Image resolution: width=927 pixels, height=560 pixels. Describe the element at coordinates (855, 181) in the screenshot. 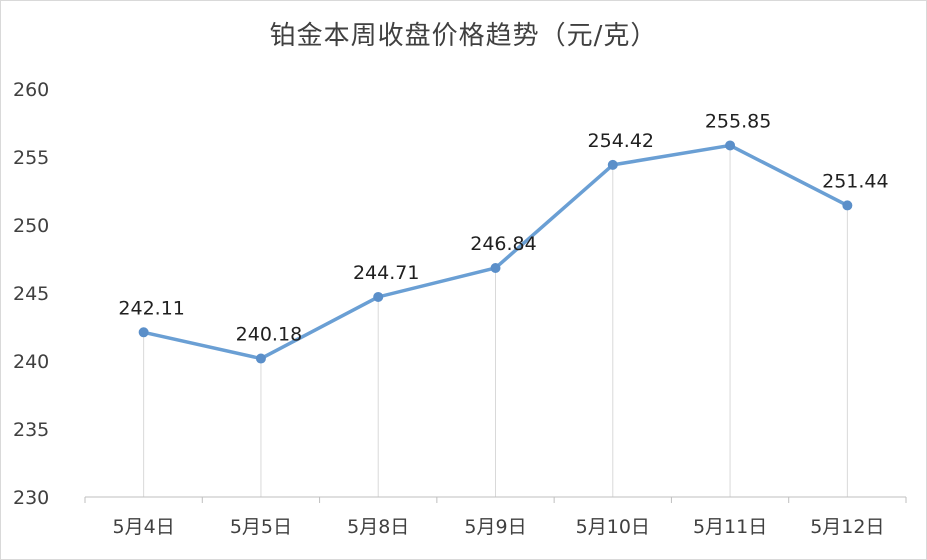

I see `data-label: 251.44` at that location.